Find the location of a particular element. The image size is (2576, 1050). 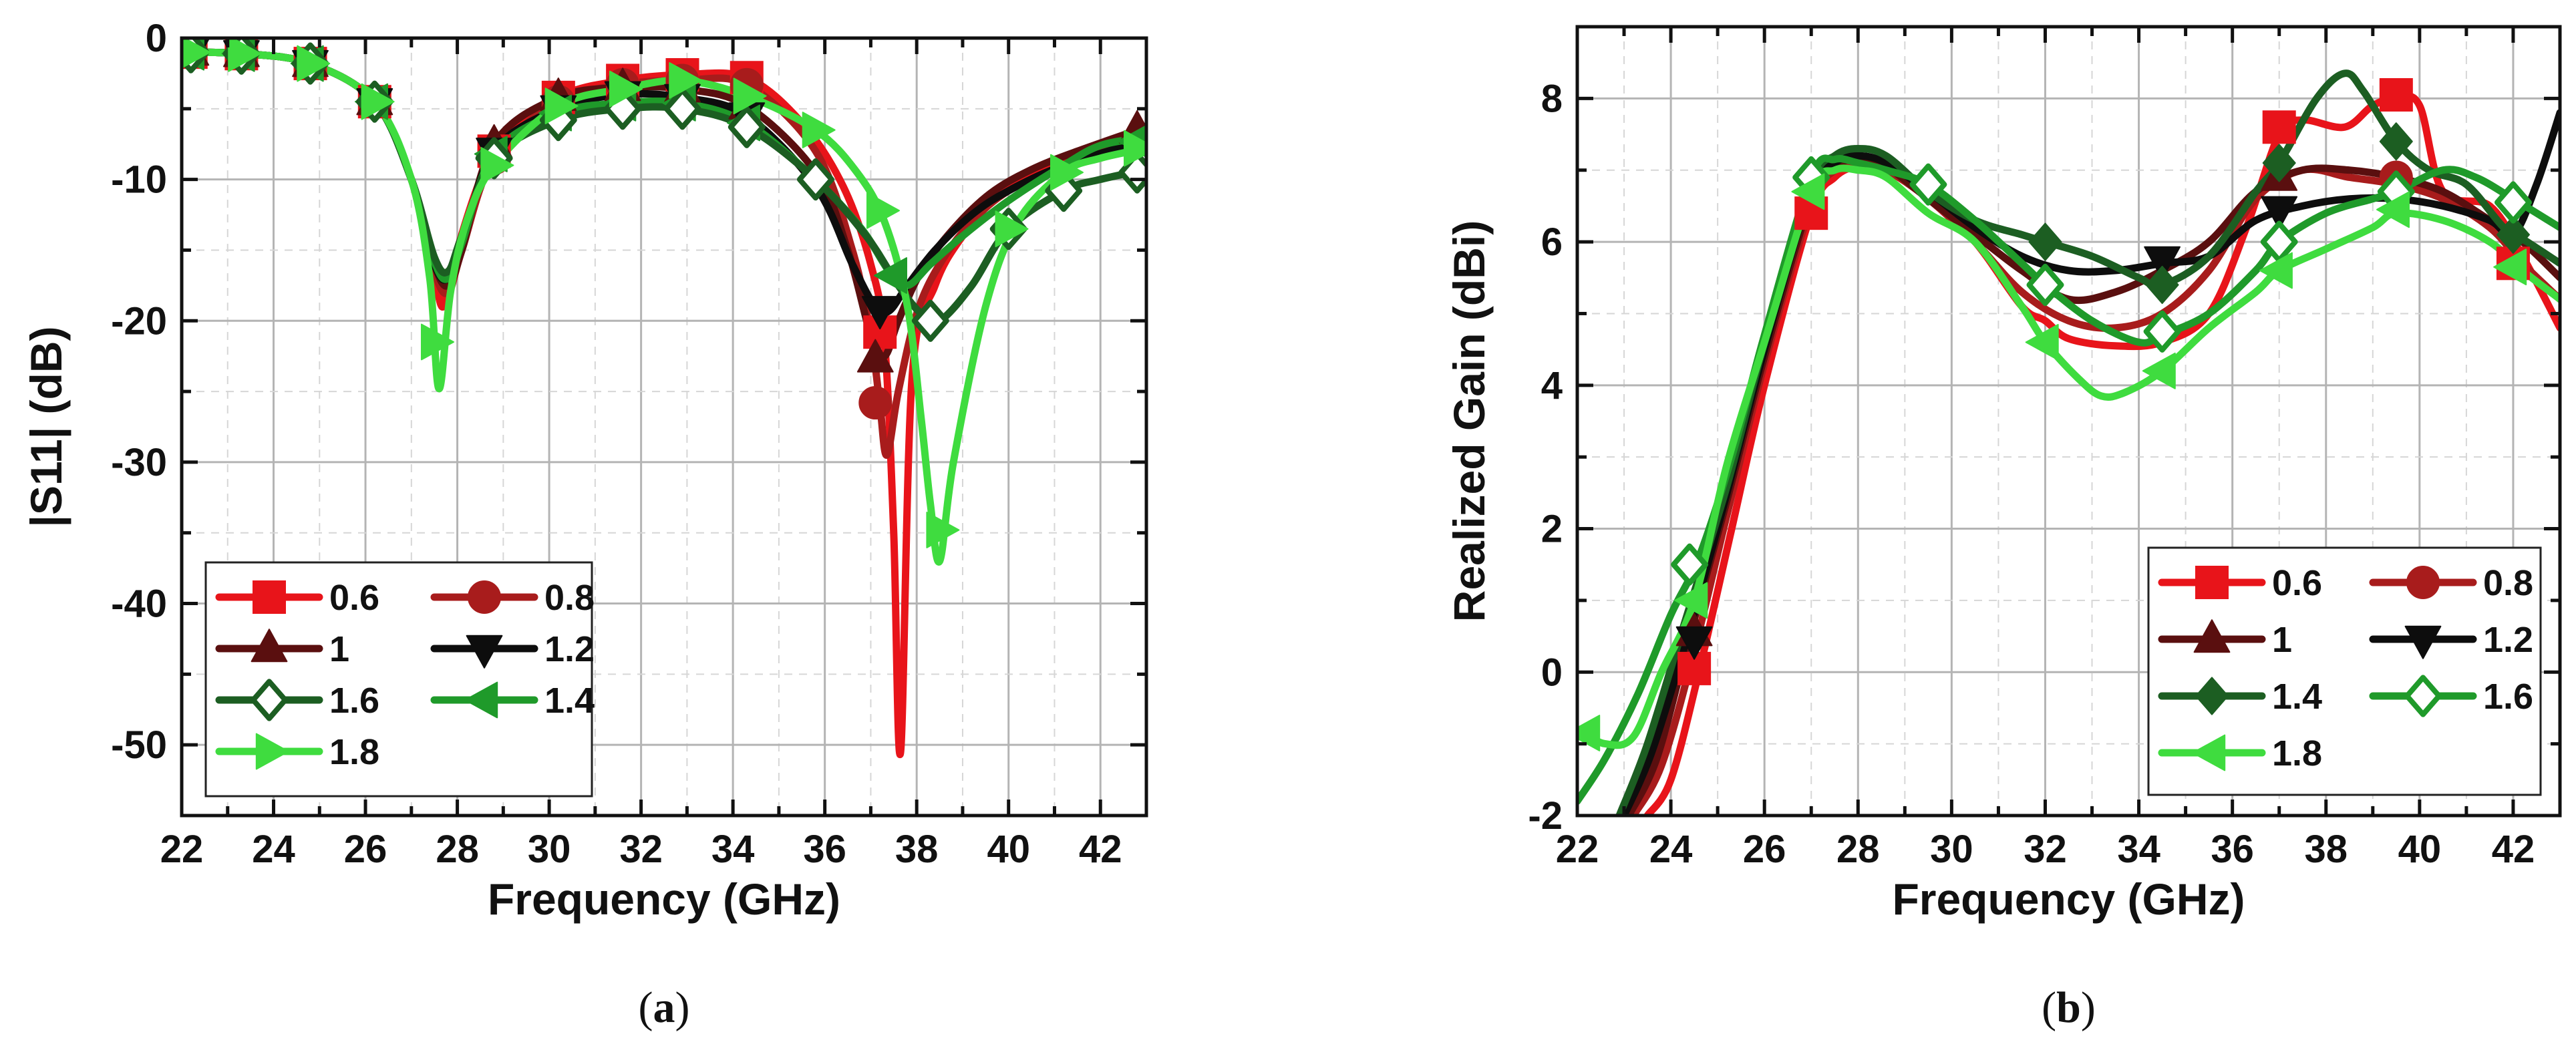

legend-label: 1.6 is located at coordinates (354, 701).